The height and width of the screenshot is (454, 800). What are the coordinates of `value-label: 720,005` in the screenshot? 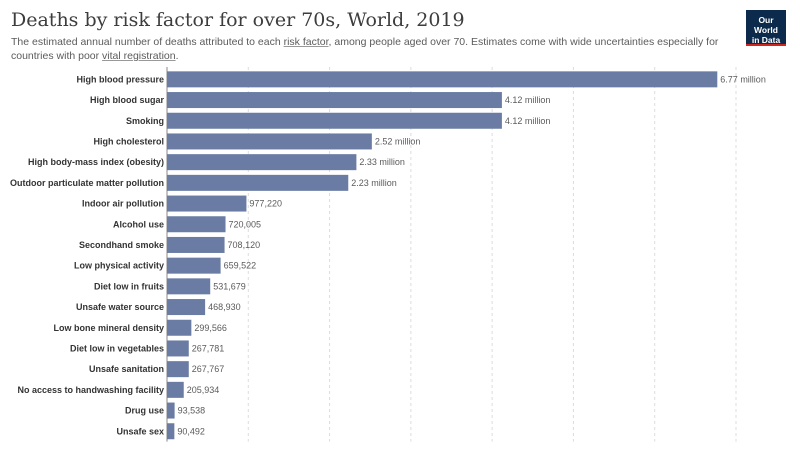 It's located at (245, 224).